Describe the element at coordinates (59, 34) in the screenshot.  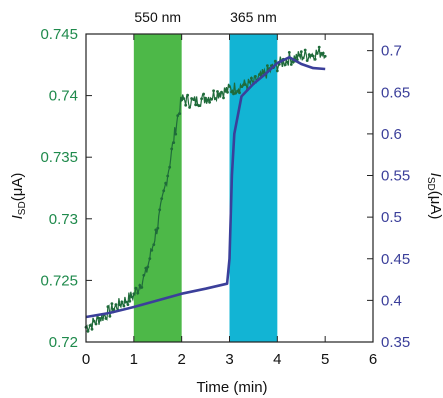
I see `left-y-tick-label-5: 0.745` at that location.